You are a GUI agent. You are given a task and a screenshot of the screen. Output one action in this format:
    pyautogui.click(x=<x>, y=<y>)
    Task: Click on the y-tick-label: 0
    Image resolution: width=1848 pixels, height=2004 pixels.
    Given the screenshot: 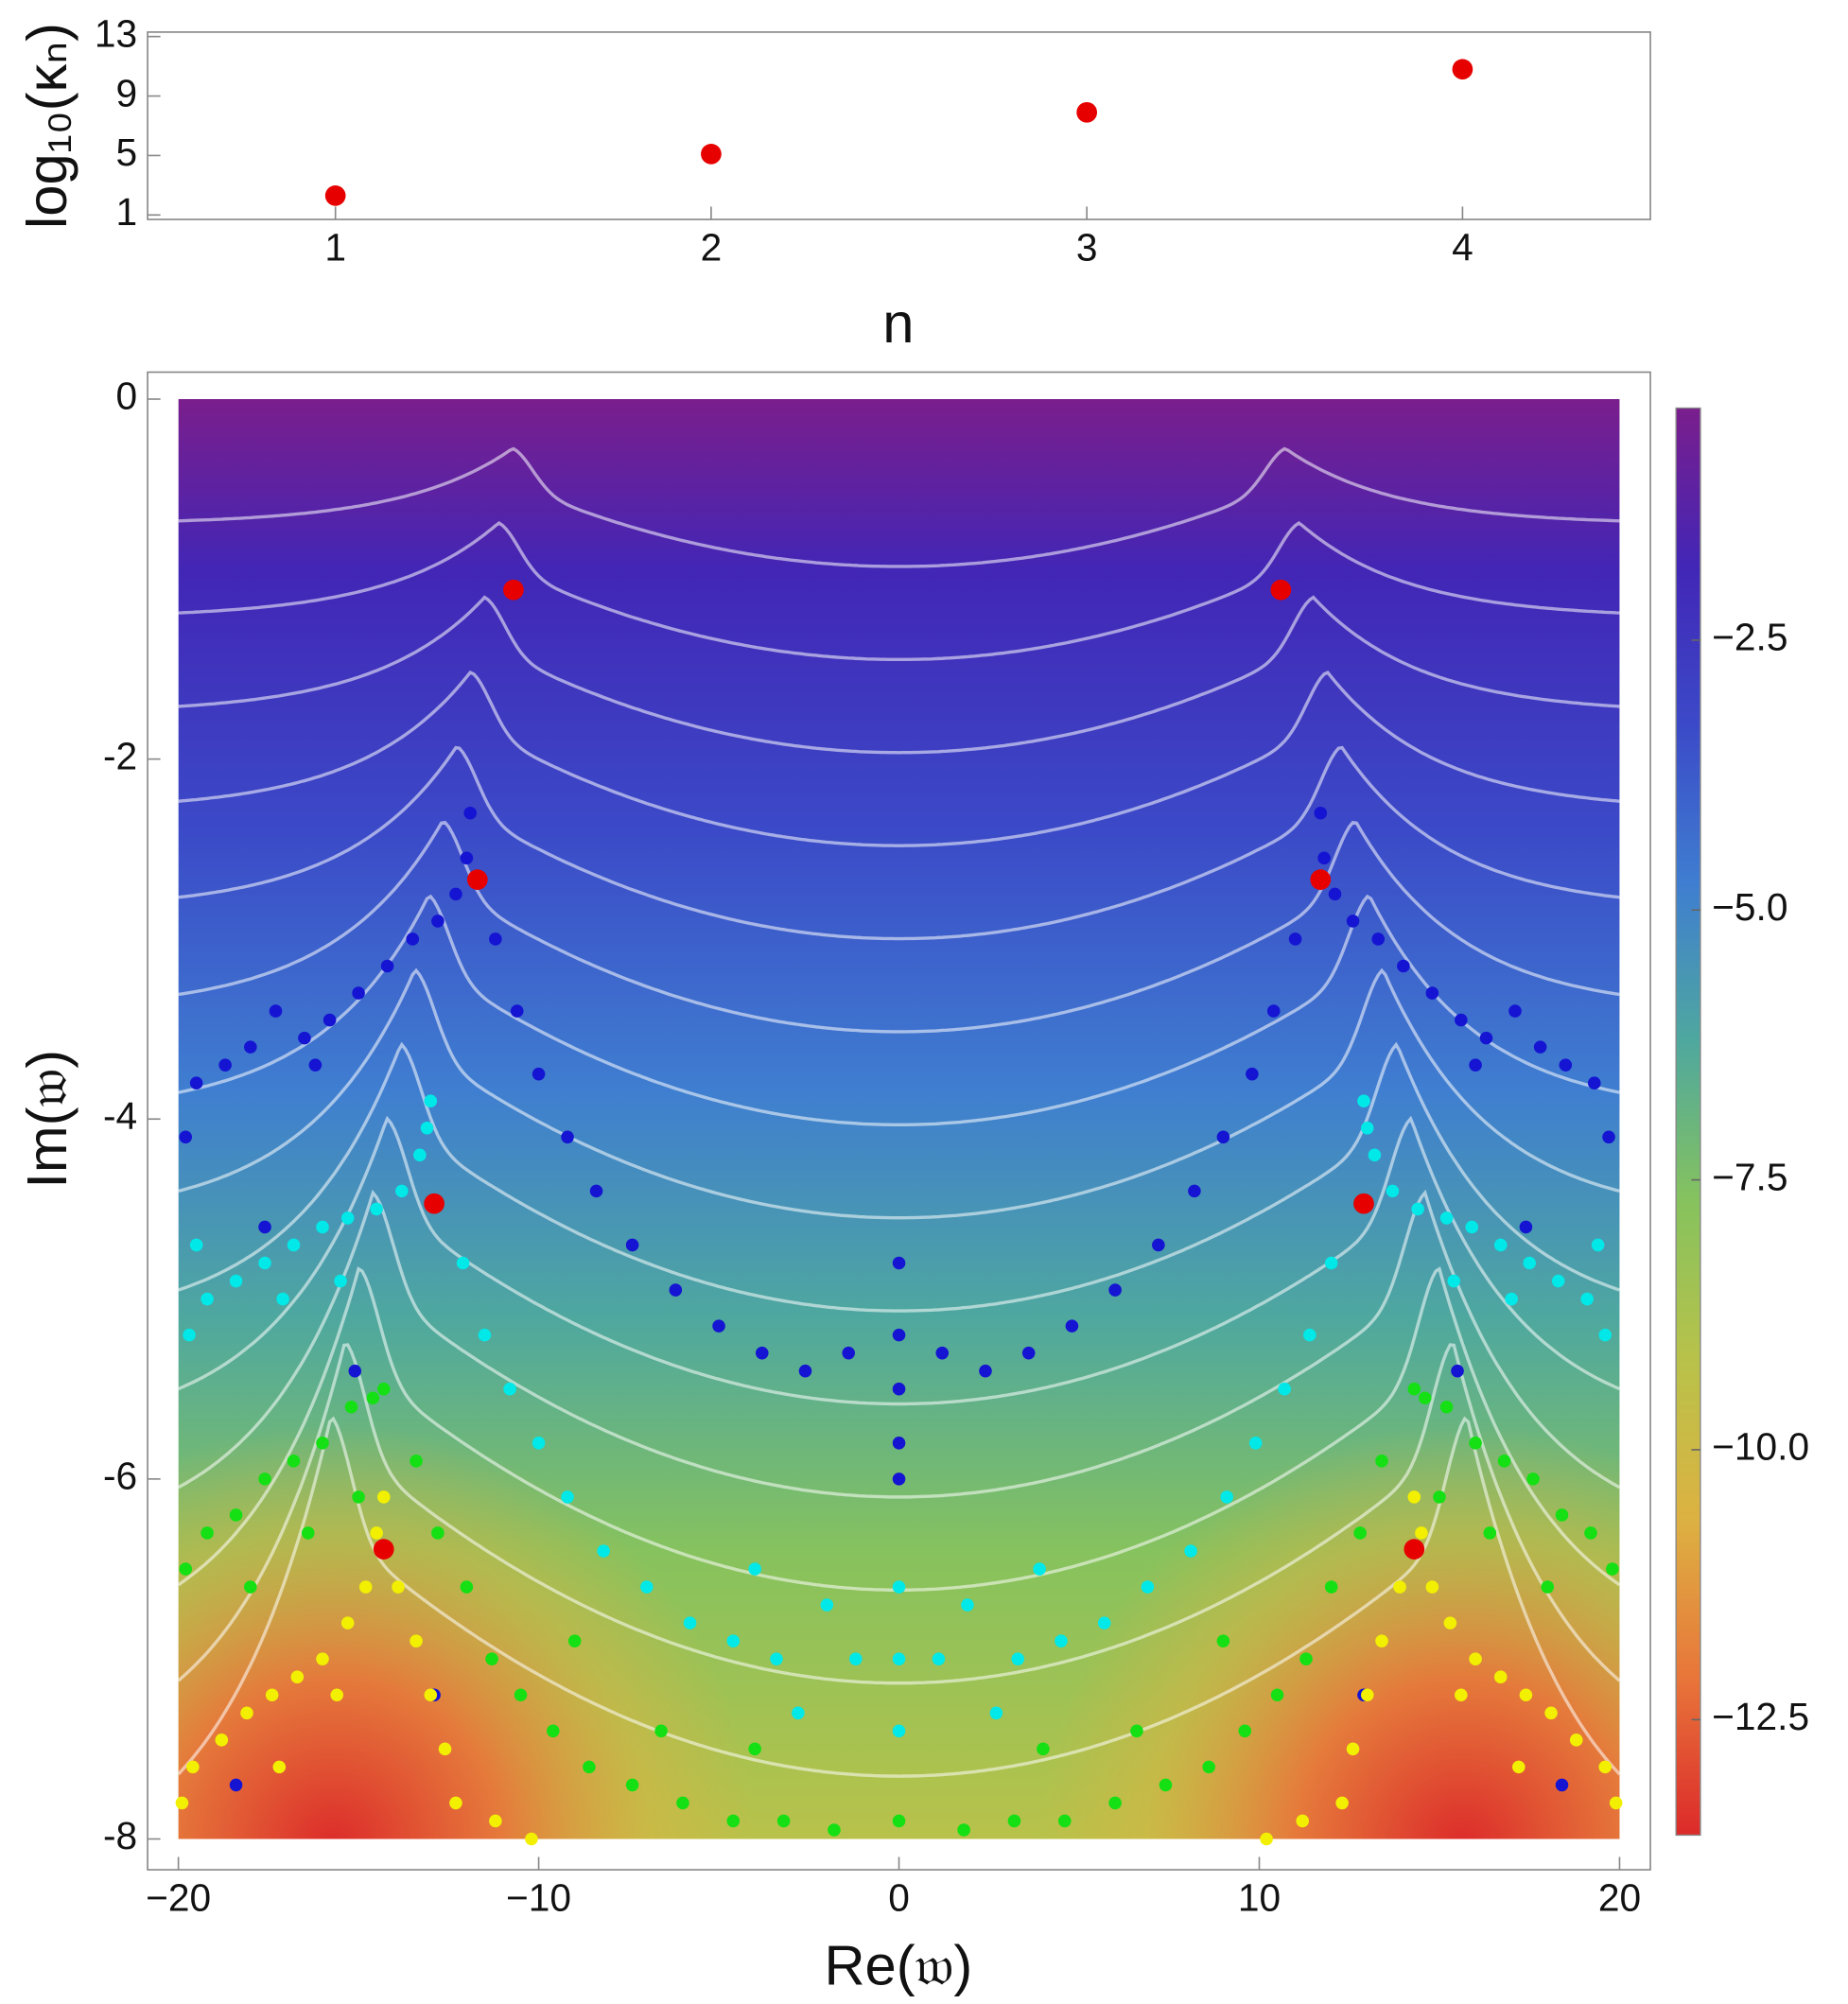 What is the action you would take?
    pyautogui.click(x=127, y=396)
    